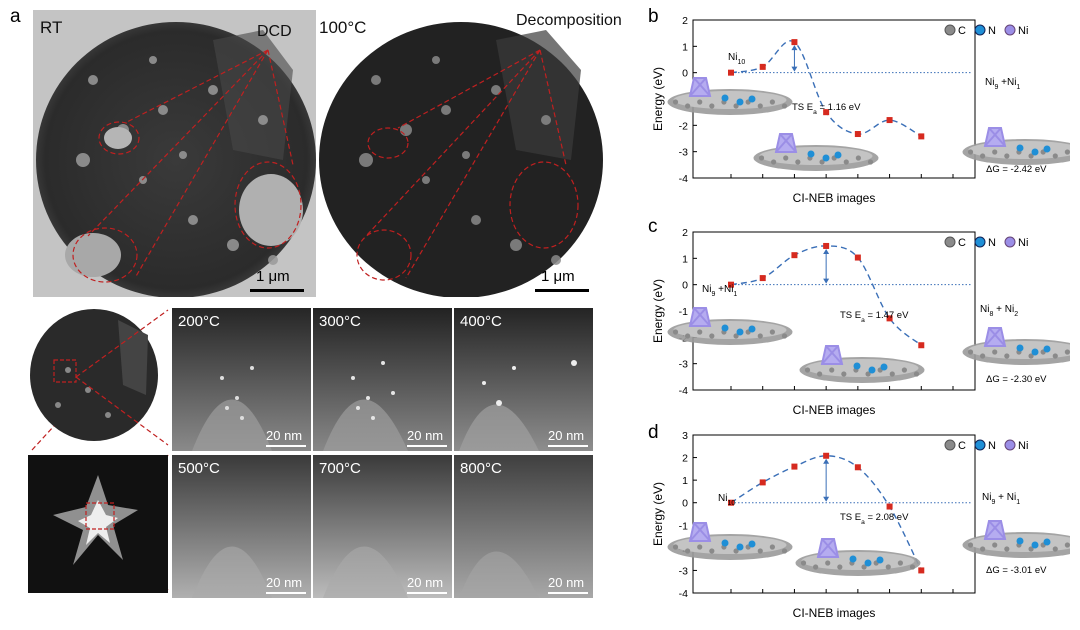  Describe the element at coordinates (816, 152) in the screenshot. I see `chart-b-molecule-ts` at that location.